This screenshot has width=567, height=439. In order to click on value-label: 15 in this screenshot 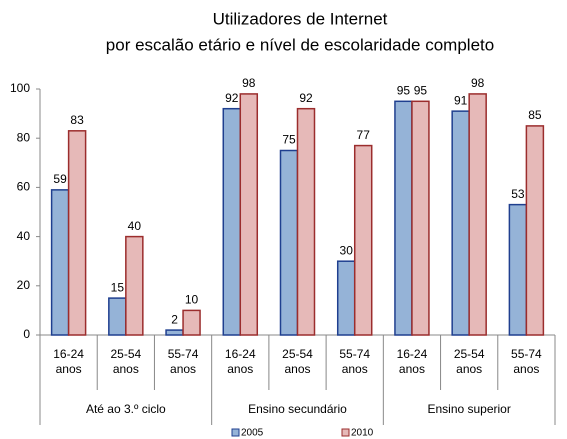, I will do `click(118, 287)`.